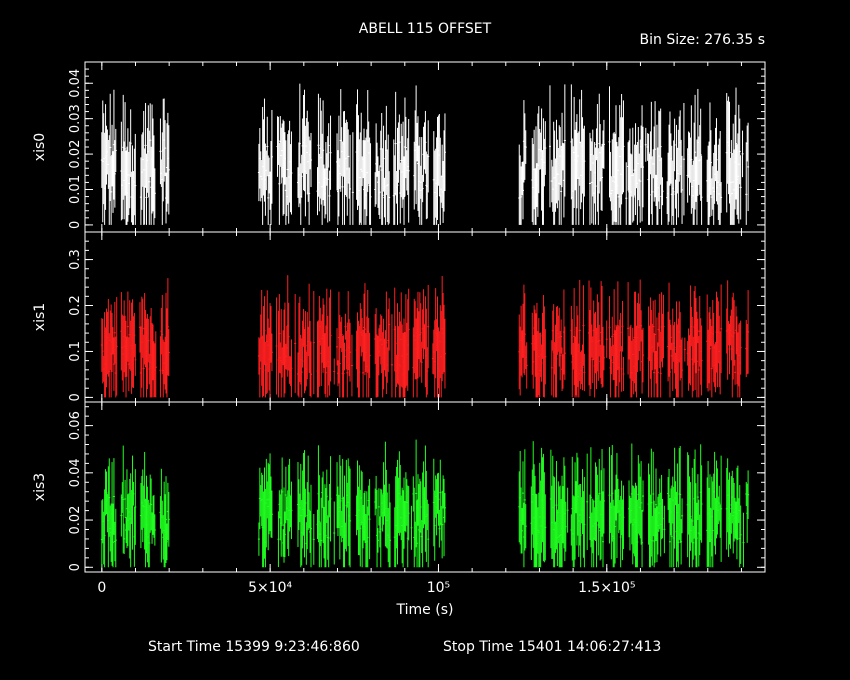  What do you see at coordinates (425, 610) in the screenshot?
I see `x-axis-label: Time (s)` at bounding box center [425, 610].